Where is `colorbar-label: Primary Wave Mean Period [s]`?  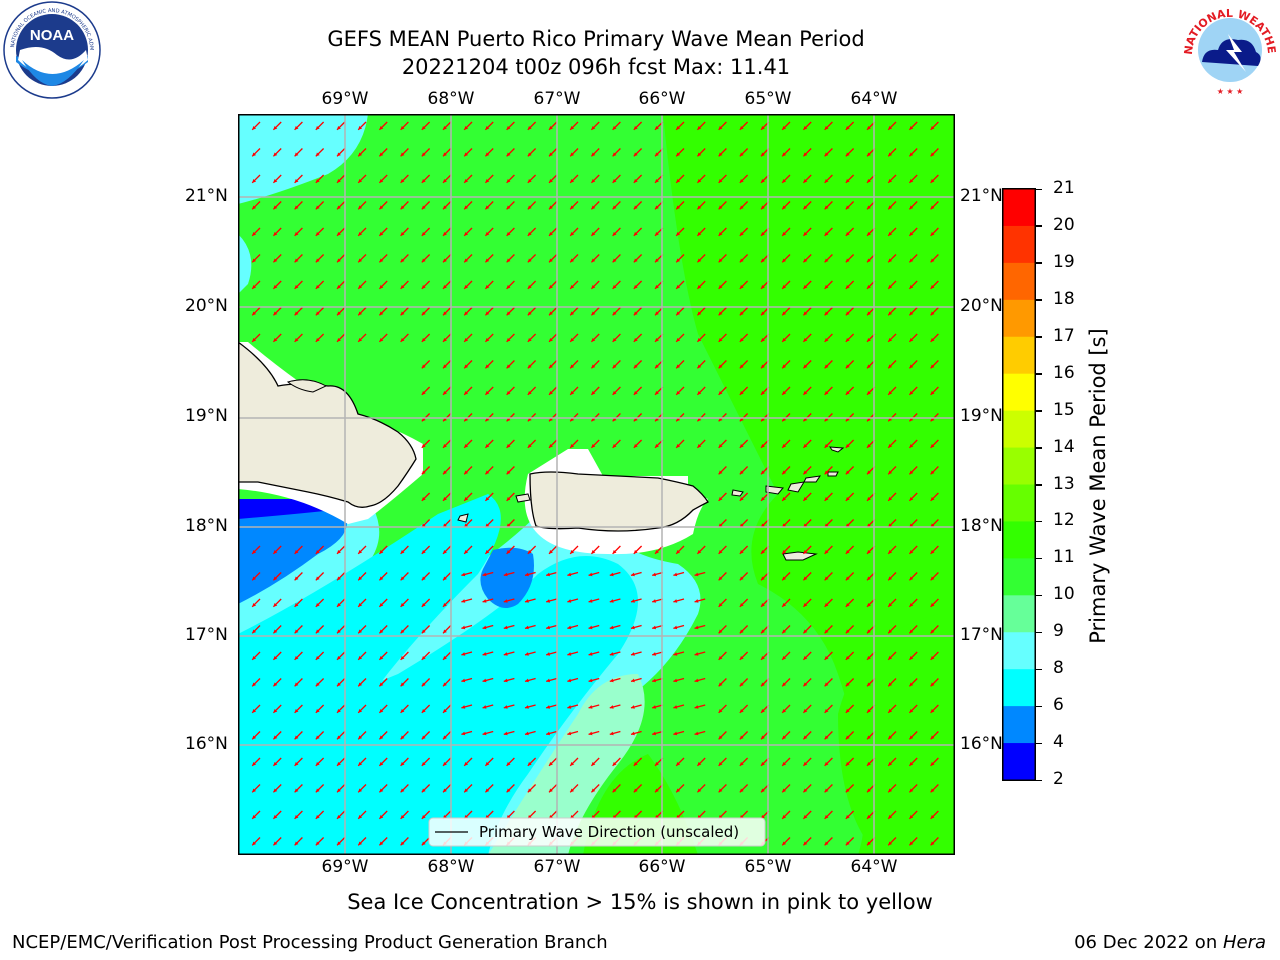 colorbar-label: Primary Wave Mean Period [s] is located at coordinates (1098, 486).